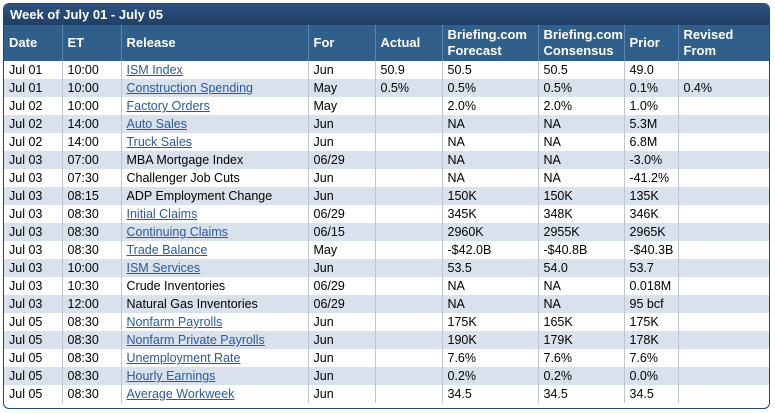 Image resolution: width=775 pixels, height=413 pixels. I want to click on release-link: Continuing Claims, so click(177, 232).